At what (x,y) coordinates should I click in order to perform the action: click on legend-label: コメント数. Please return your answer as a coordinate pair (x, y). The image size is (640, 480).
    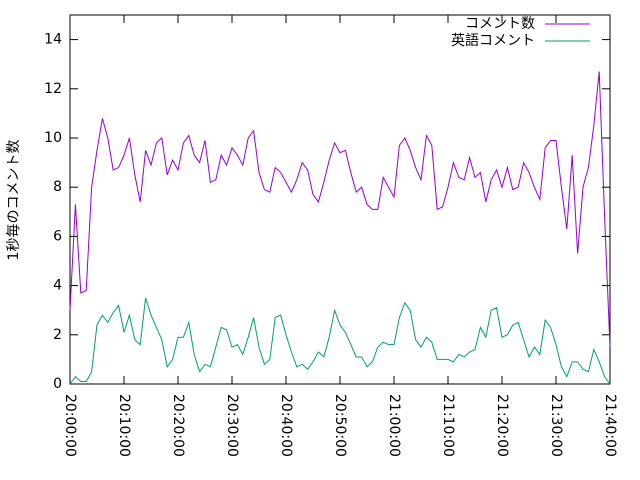
    Looking at the image, I should click on (500, 24).